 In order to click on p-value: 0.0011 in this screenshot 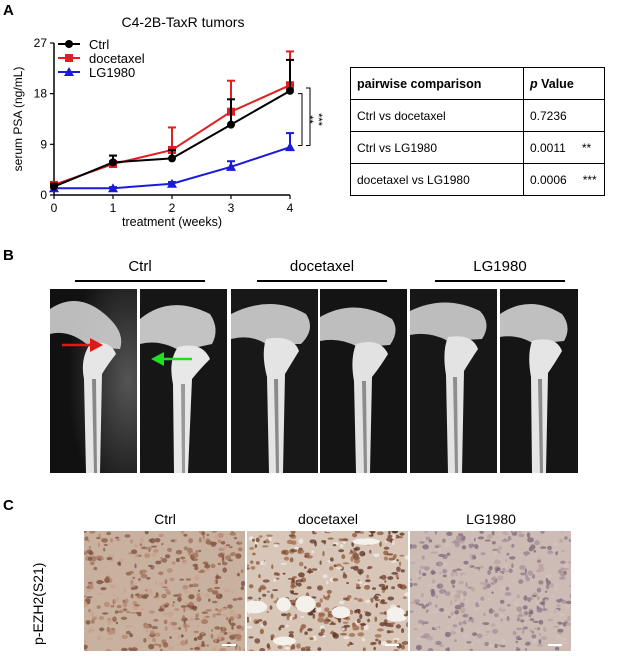, I will do `click(548, 147)`.